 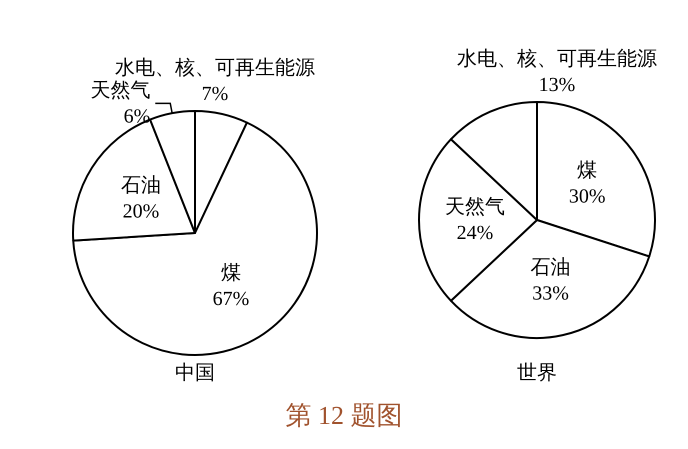 I want to click on data-label: 7%, so click(x=215, y=94).